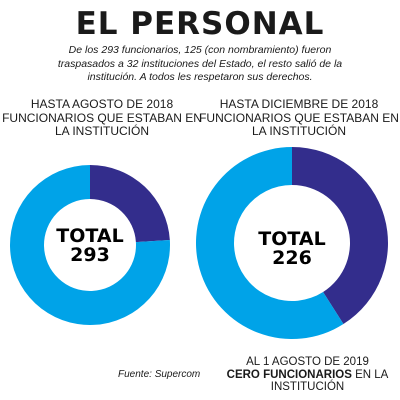  Describe the element at coordinates (90, 255) in the screenshot. I see `donut-center-value-aug-2018: 293` at that location.